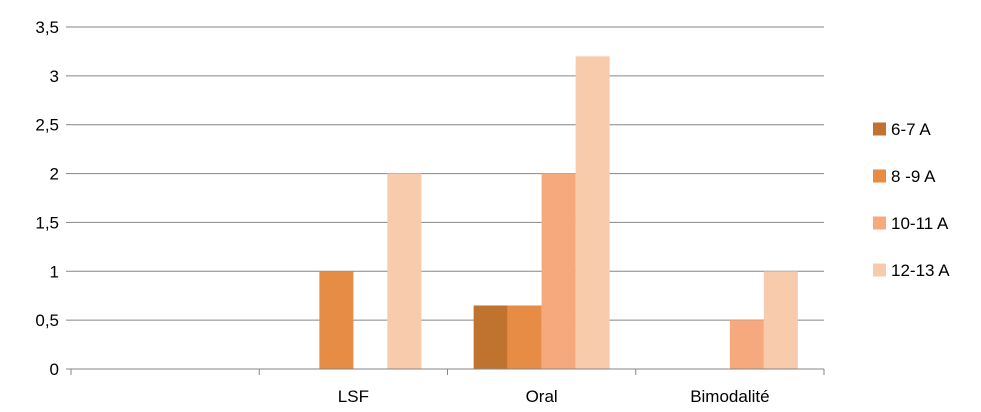  I want to click on category-labels: LSF Oral Bimodalité, so click(554, 396).